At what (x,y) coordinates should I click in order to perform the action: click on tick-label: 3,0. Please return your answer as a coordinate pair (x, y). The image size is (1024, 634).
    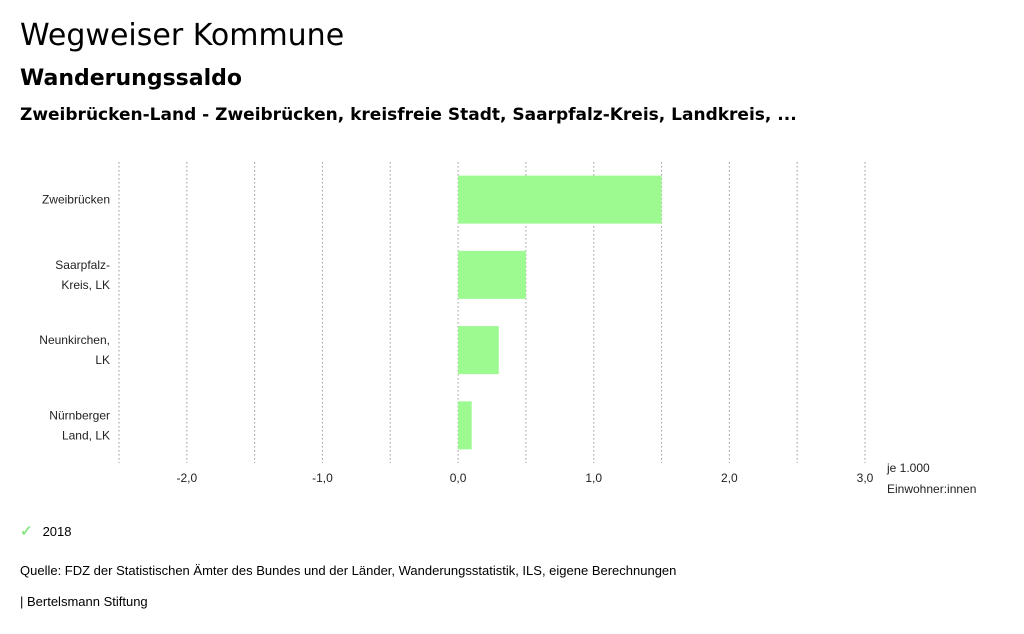
    Looking at the image, I should click on (865, 478).